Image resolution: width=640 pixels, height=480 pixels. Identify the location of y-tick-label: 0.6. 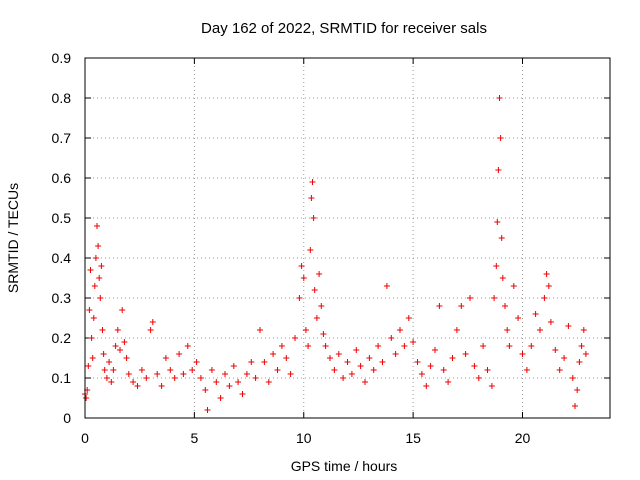
(62, 178).